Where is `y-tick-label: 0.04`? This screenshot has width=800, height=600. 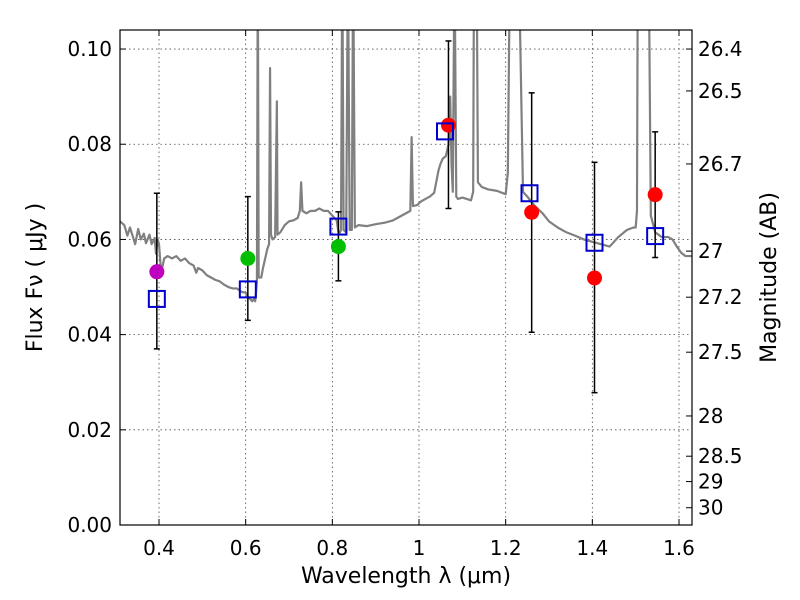 y-tick-label: 0.04 is located at coordinates (89, 335).